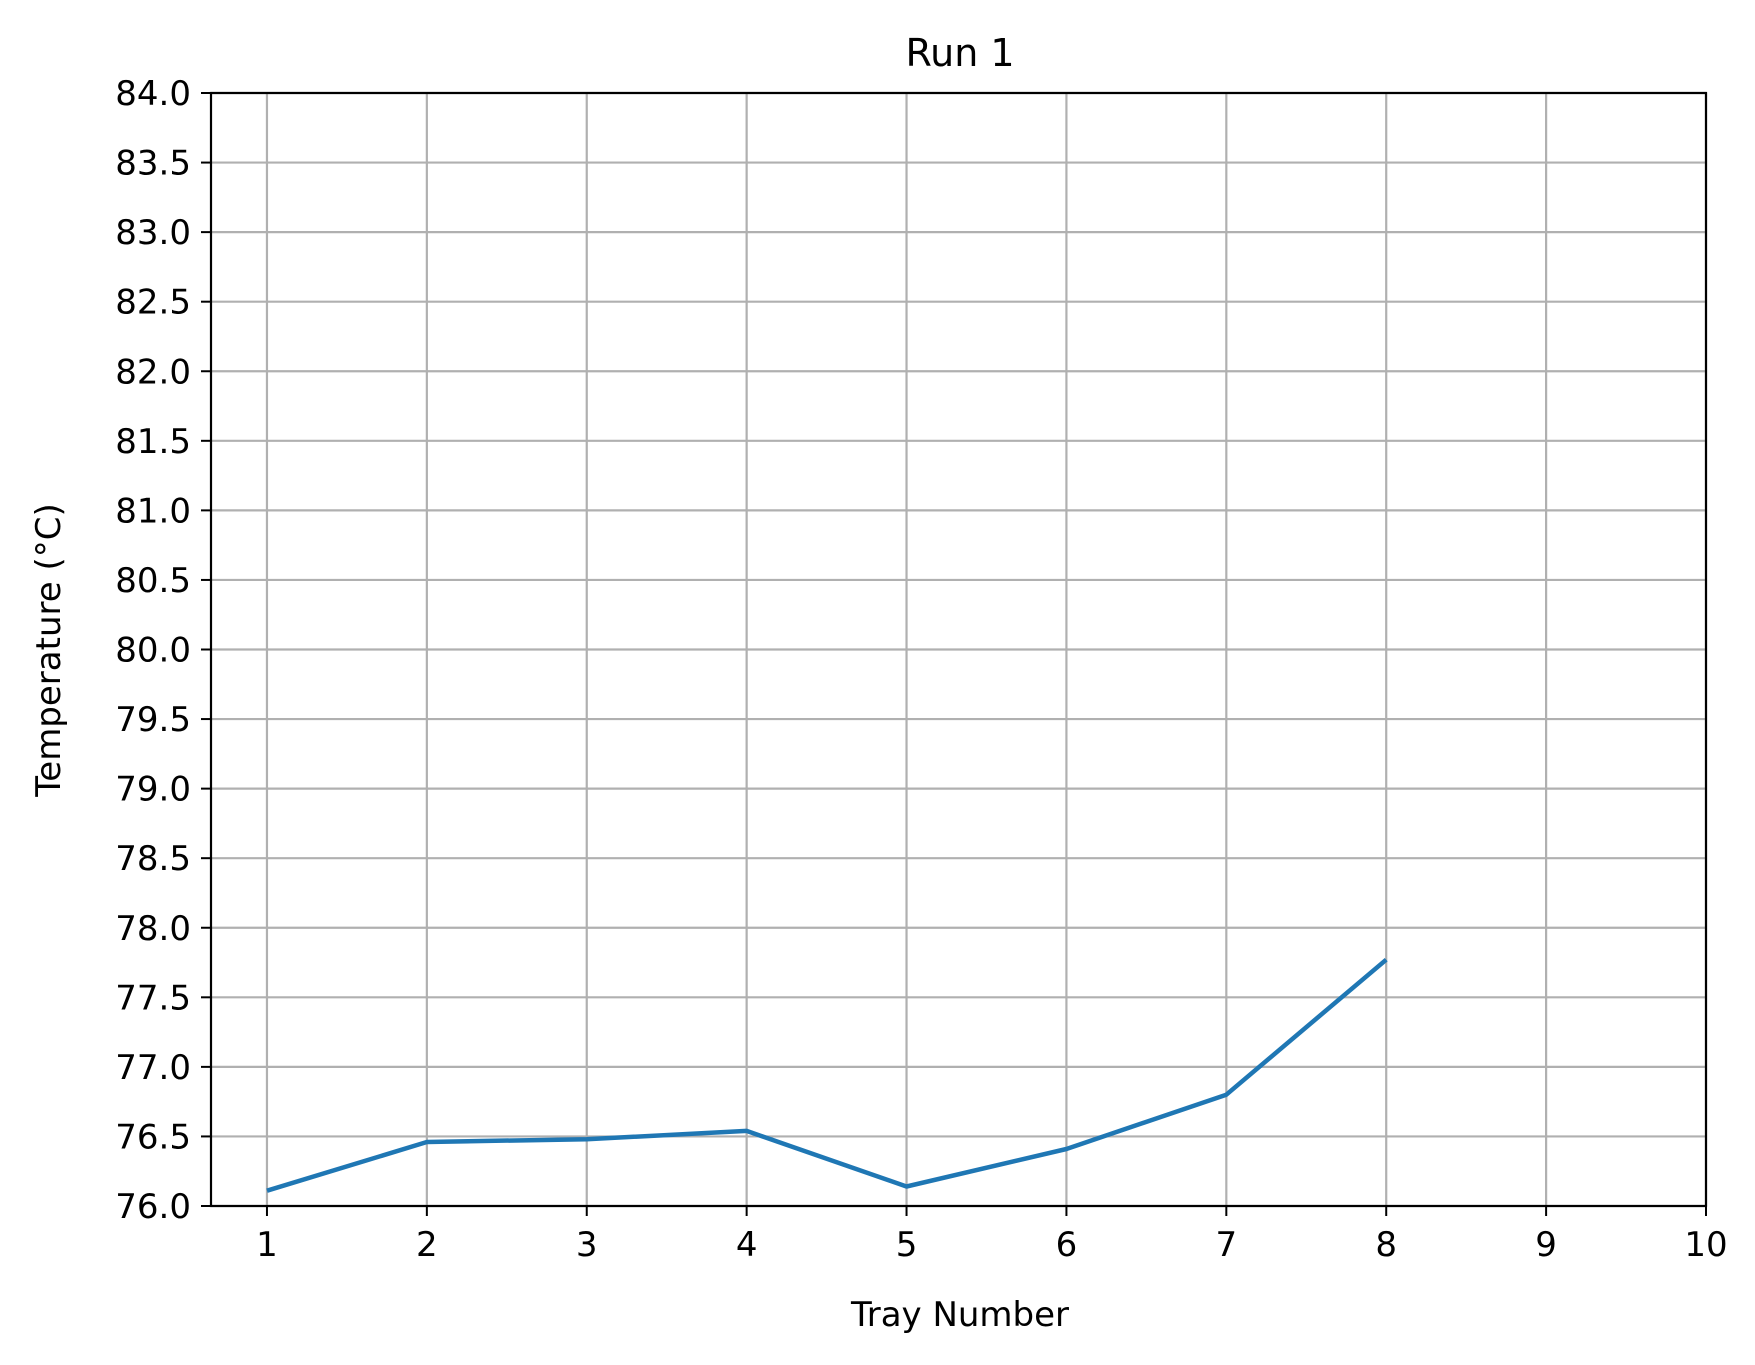 This screenshot has height=1365, width=1755. What do you see at coordinates (153, 511) in the screenshot?
I see `y-tick-label: 81.0` at bounding box center [153, 511].